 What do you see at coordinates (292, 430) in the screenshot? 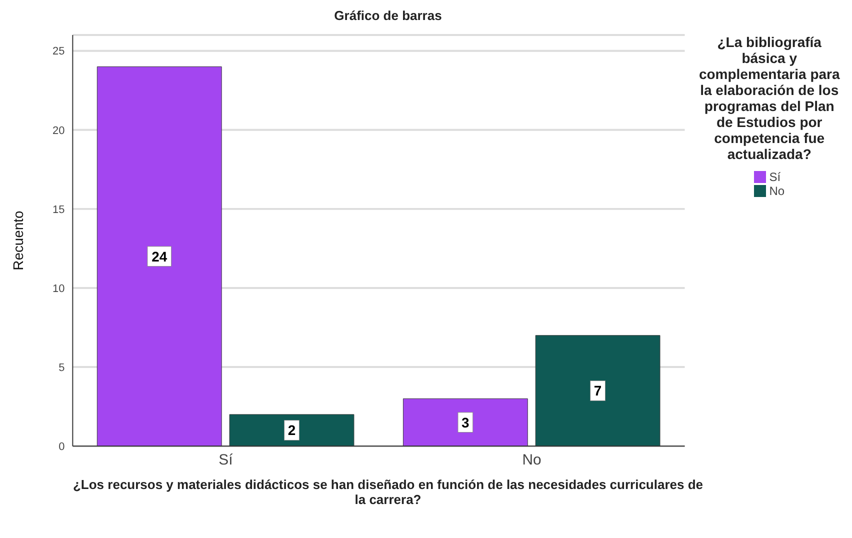
I see `data-label: 2` at bounding box center [292, 430].